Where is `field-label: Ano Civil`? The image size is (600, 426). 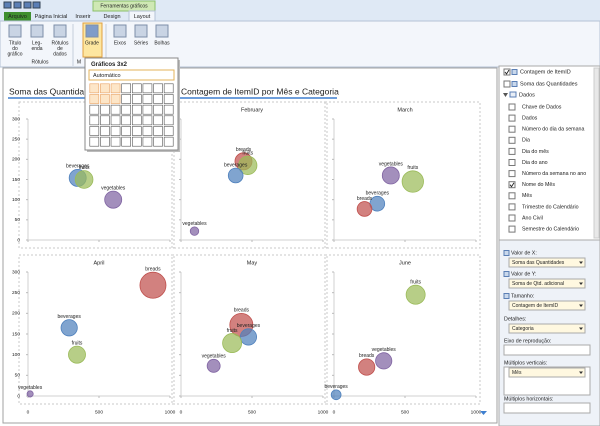 field-label: Ano Civil is located at coordinates (532, 218).